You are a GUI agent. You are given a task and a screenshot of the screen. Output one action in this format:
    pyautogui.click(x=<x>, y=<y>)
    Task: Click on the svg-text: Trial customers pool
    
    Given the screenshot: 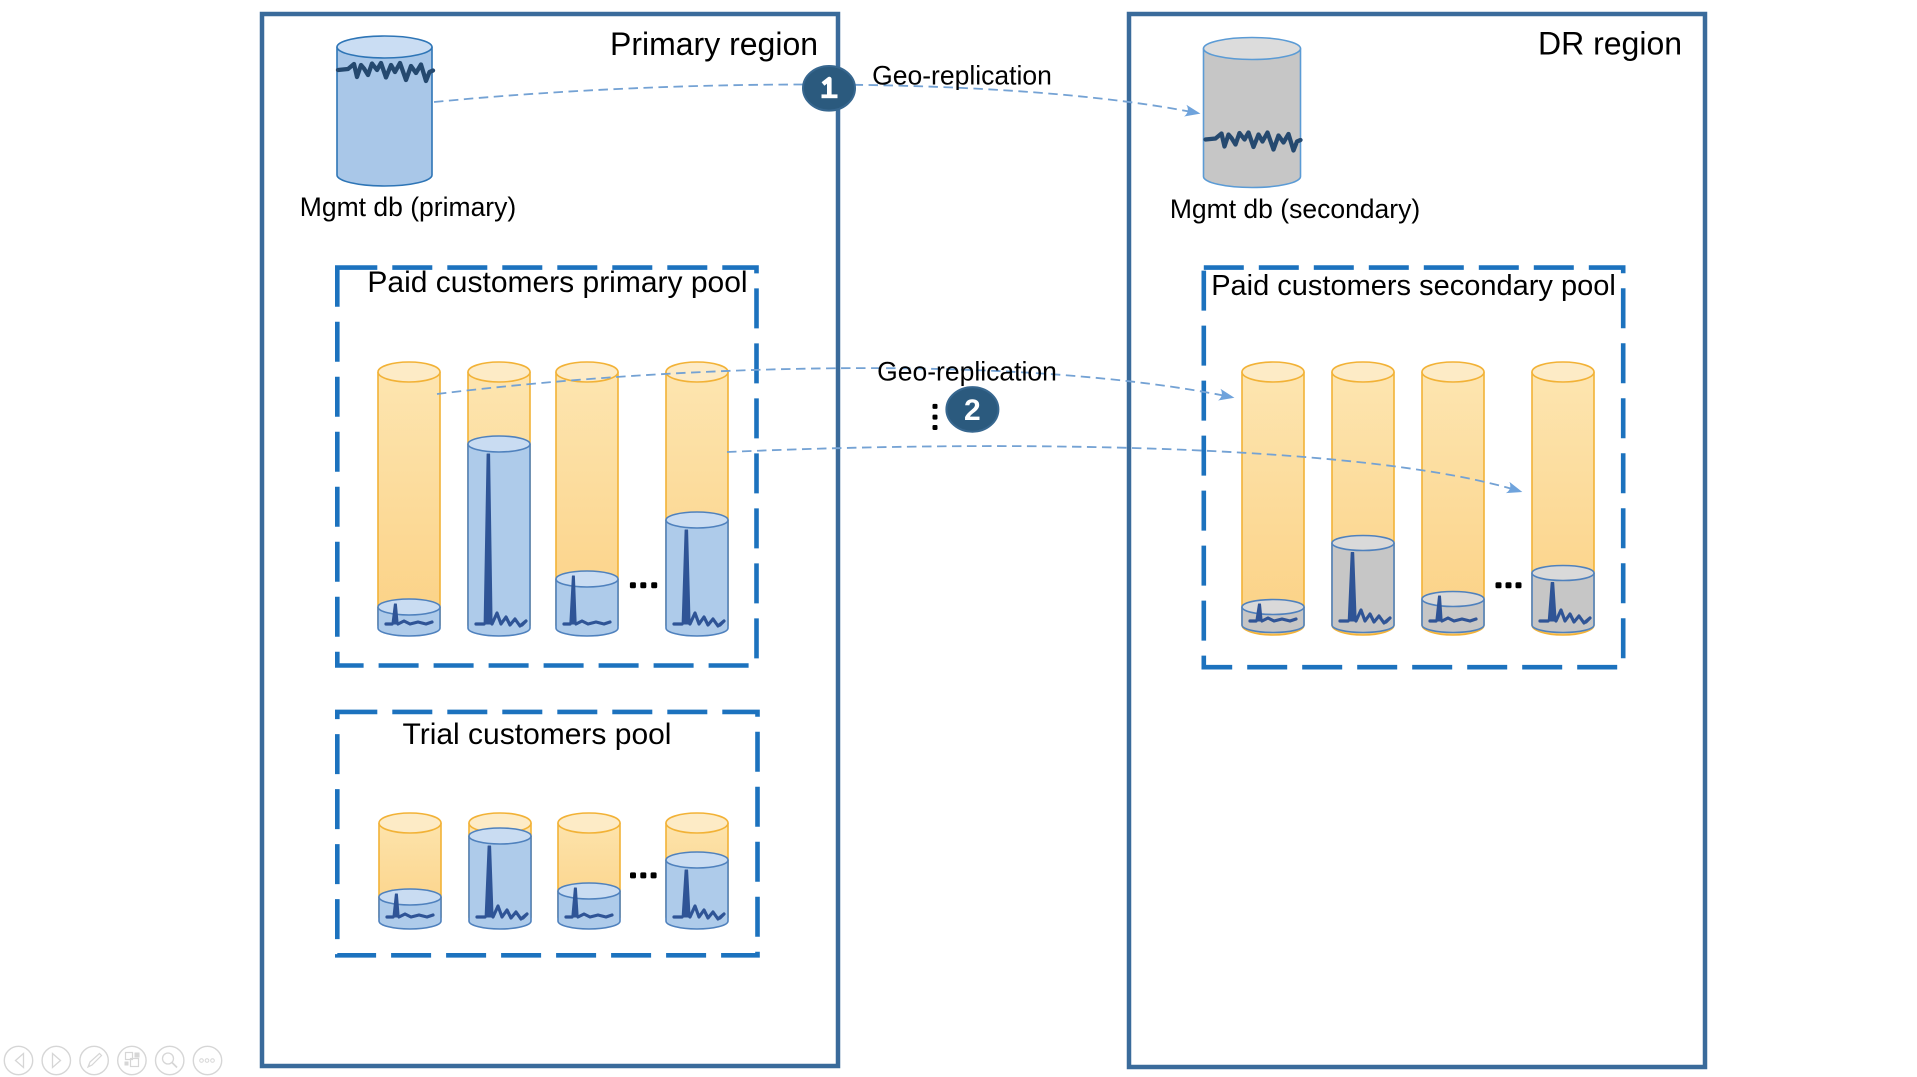 What is the action you would take?
    pyautogui.click(x=537, y=734)
    